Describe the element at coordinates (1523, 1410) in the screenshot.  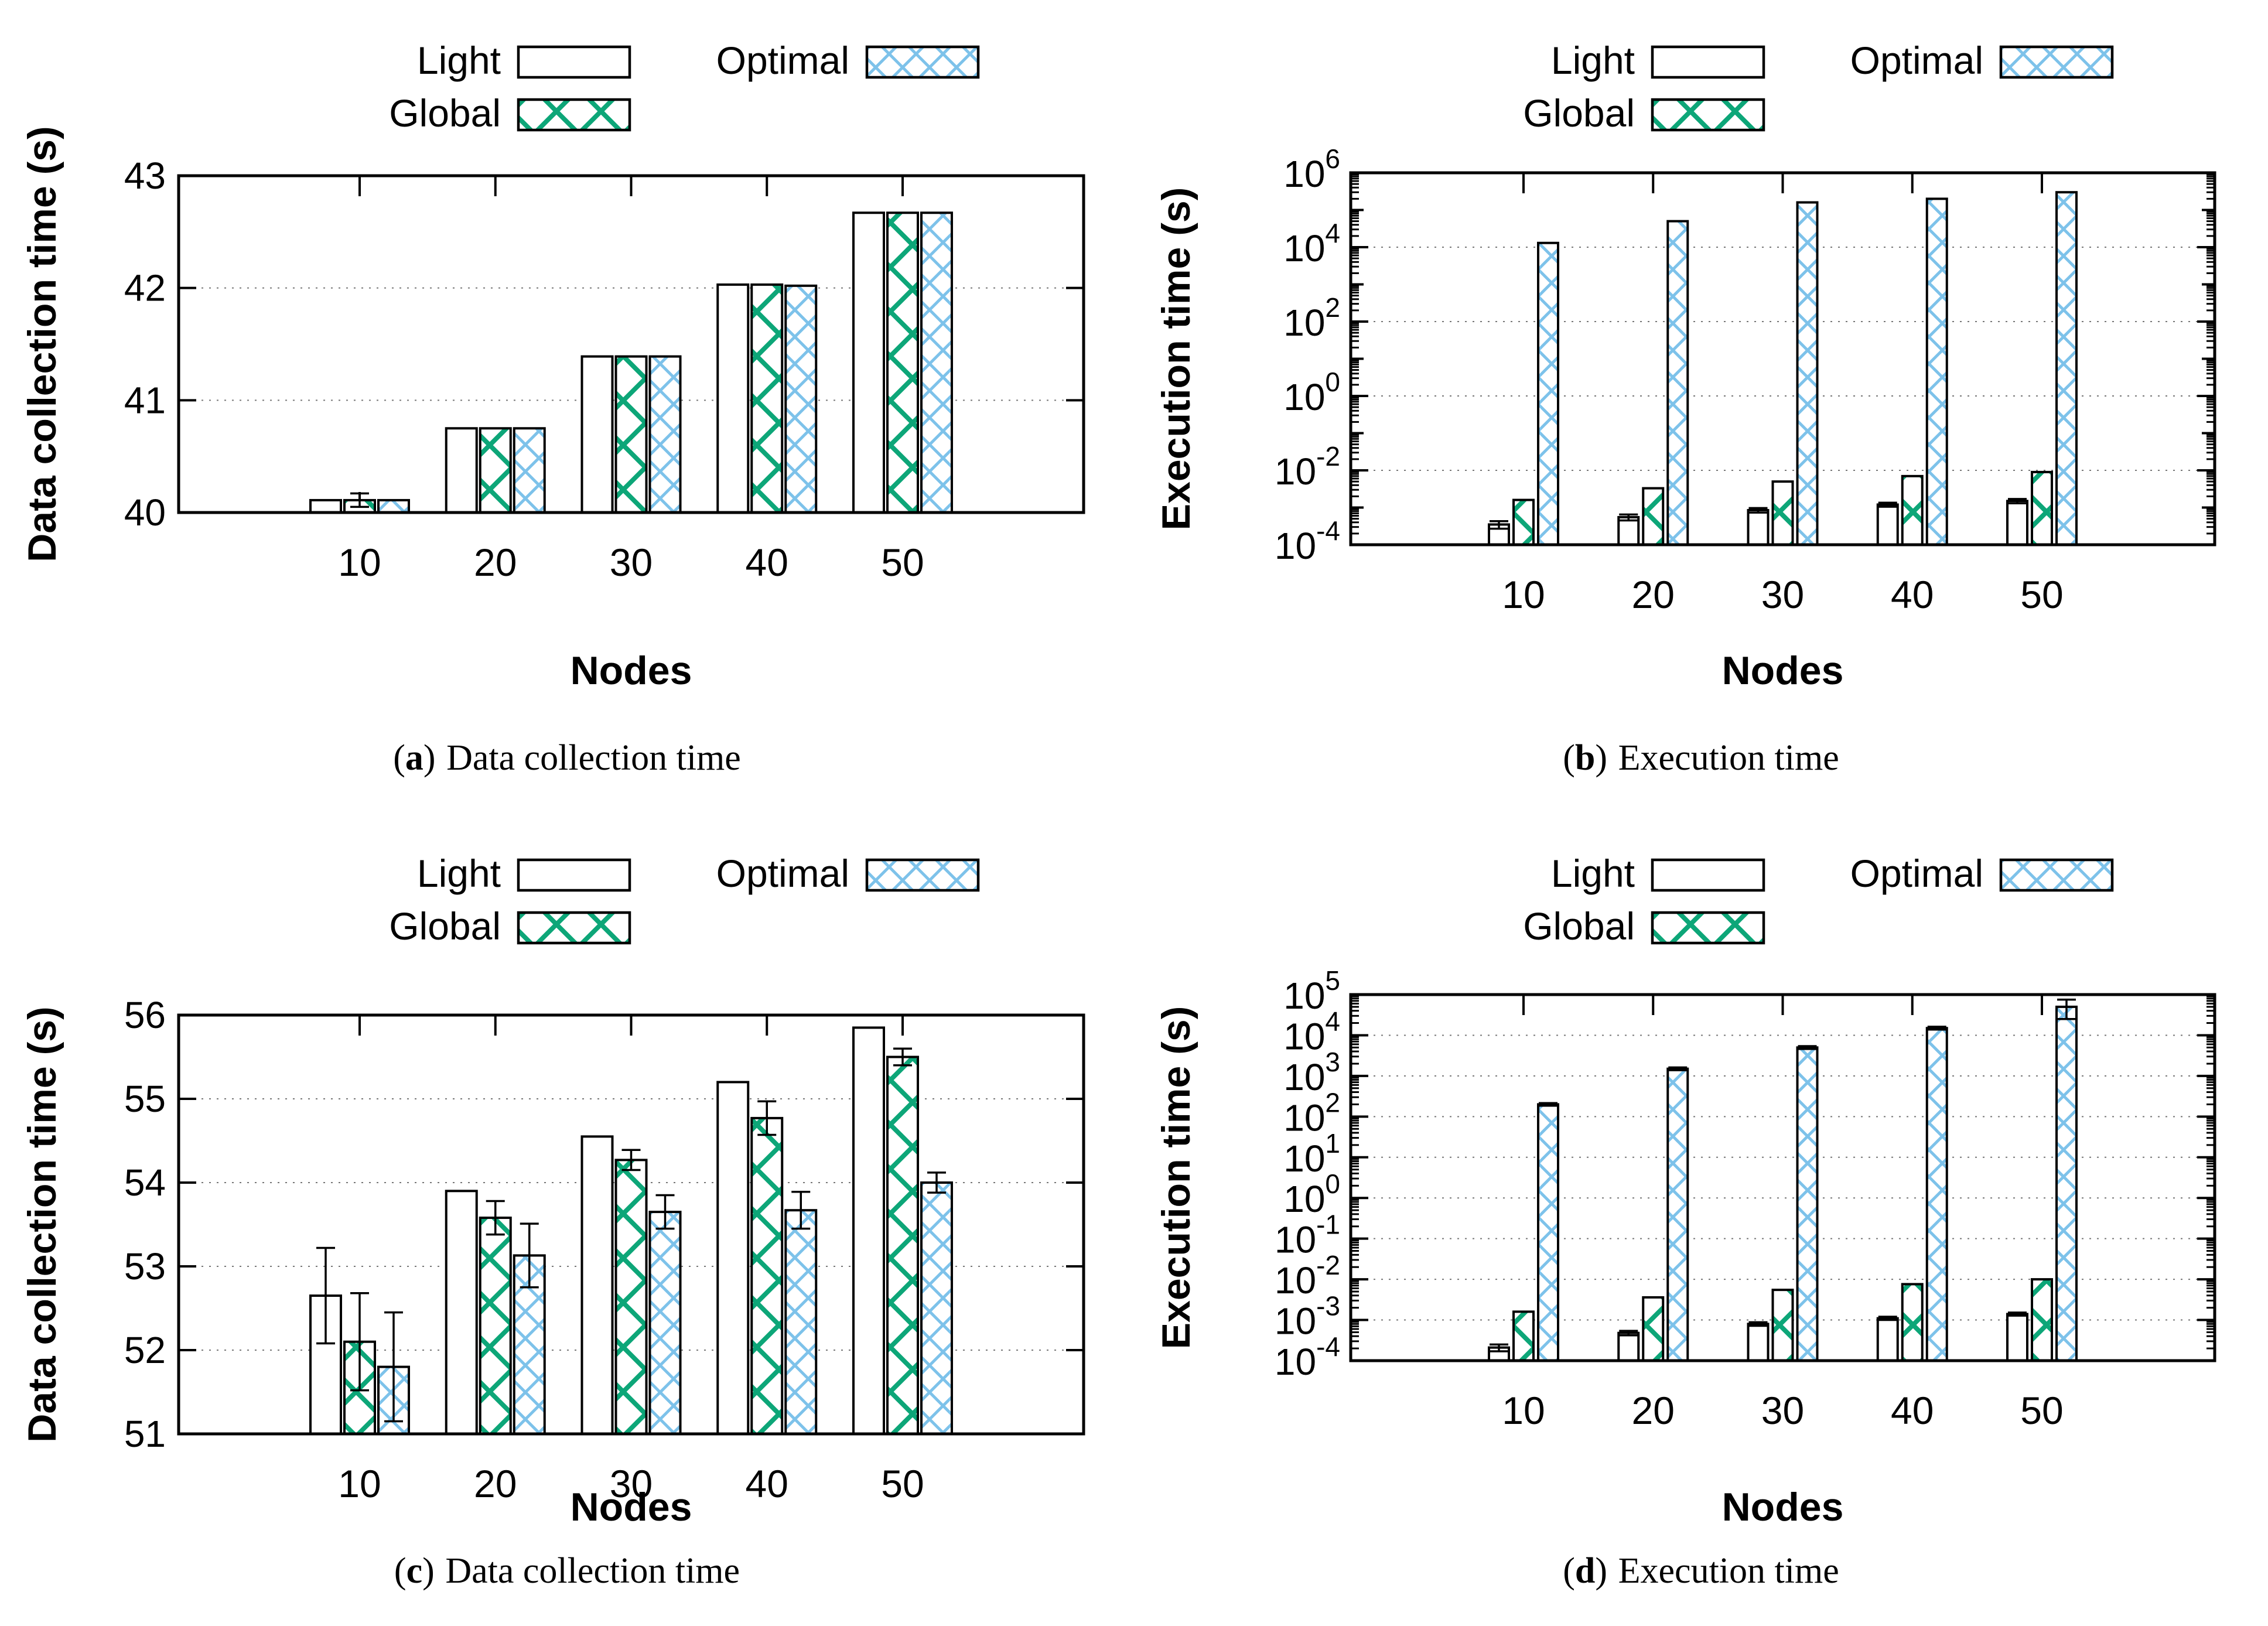
I see `svg-text: 10` at that location.